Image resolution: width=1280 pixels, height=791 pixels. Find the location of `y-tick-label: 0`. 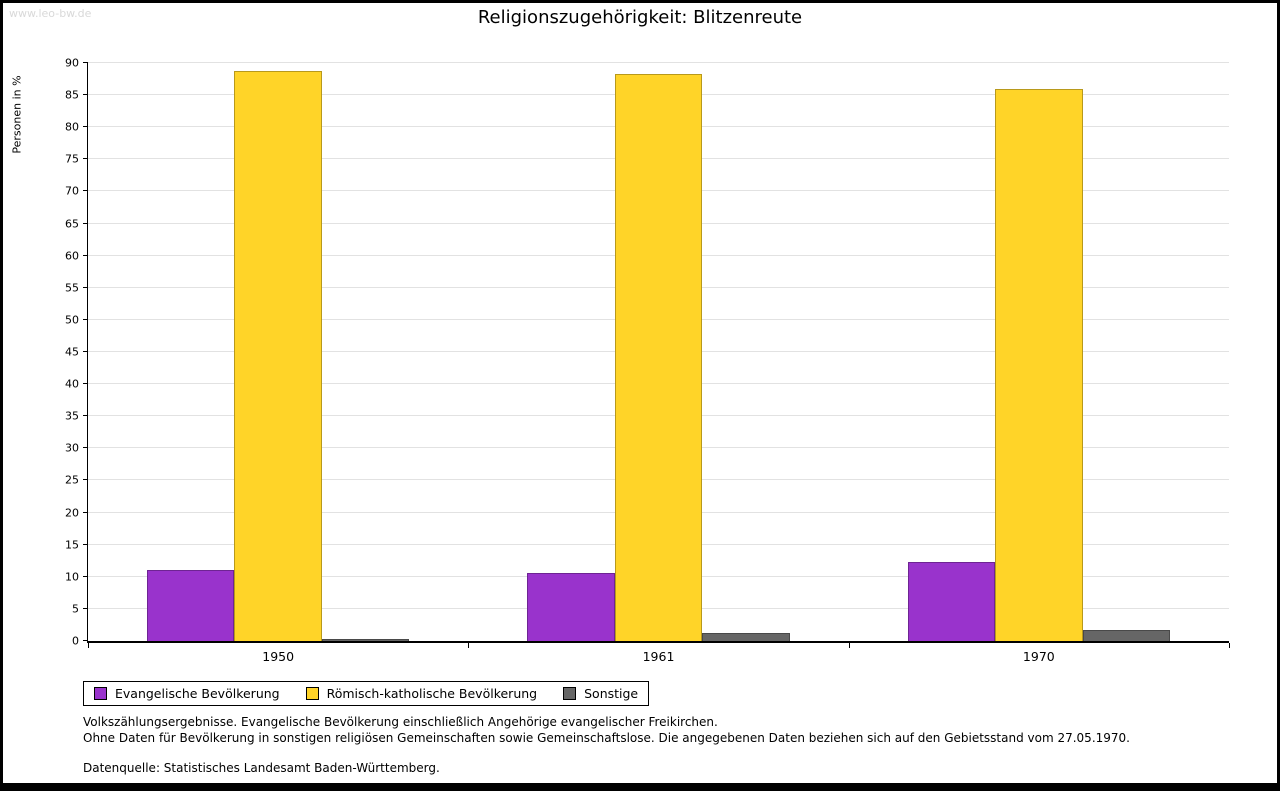

y-tick-label: 0 is located at coordinates (75, 641).